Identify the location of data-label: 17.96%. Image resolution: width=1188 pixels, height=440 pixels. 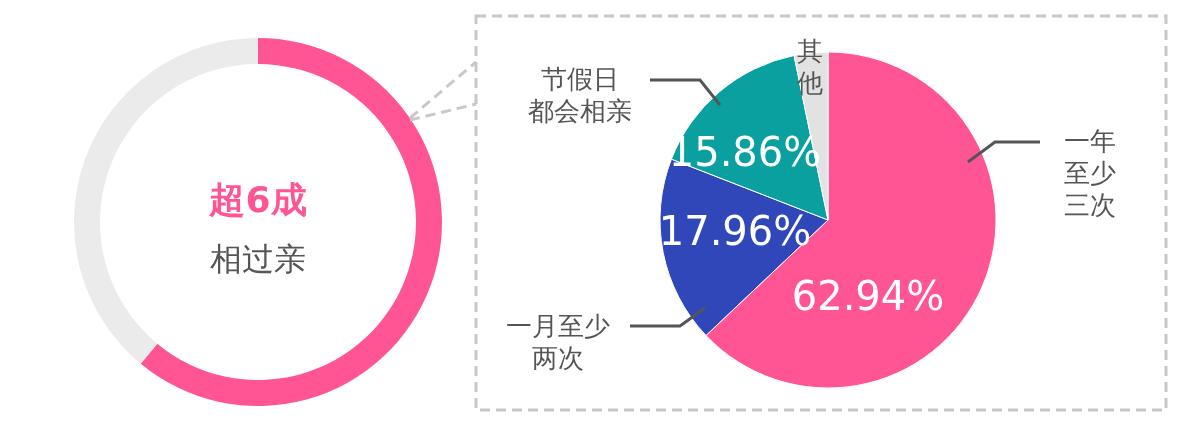
(735, 231).